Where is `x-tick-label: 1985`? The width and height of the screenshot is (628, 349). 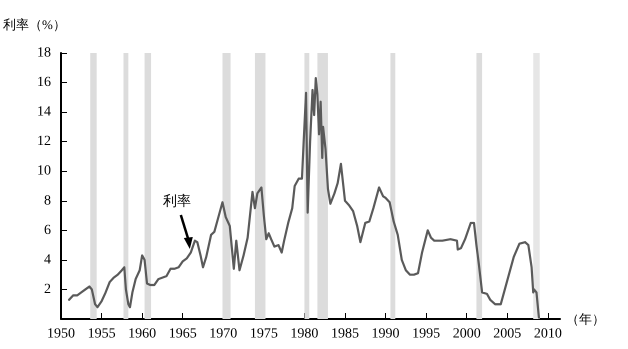
x-tick-label: 1985 is located at coordinates (344, 334).